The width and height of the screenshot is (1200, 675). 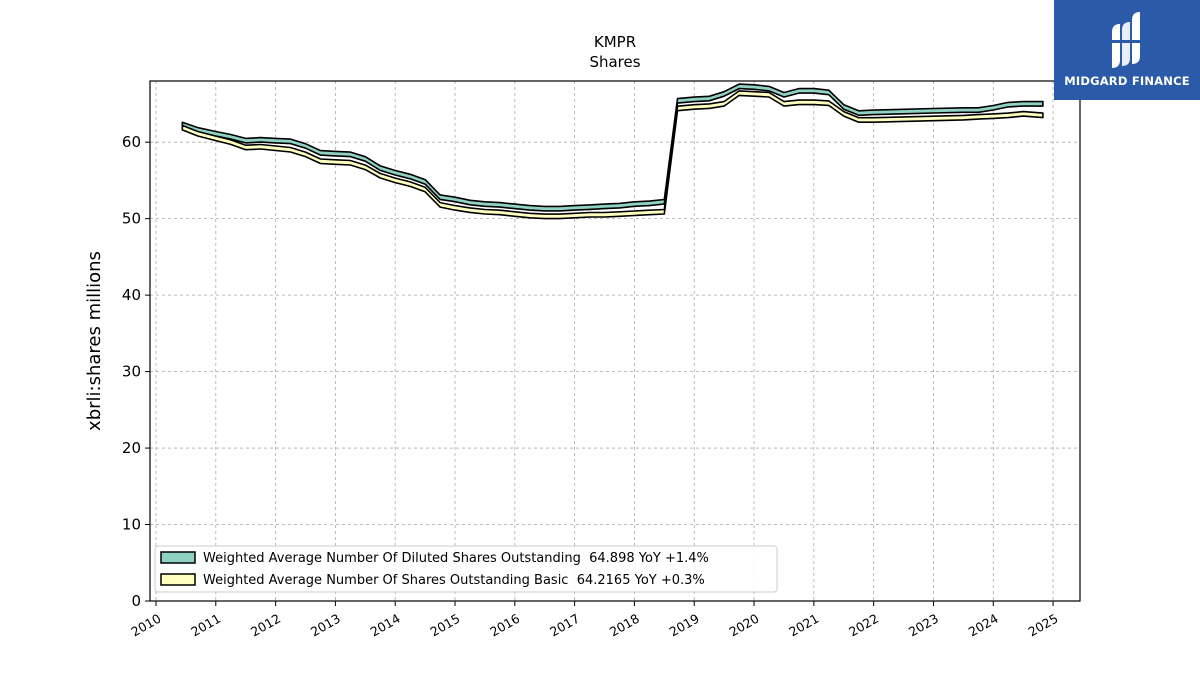 I want to click on x-tick-label: 2016, so click(x=504, y=625).